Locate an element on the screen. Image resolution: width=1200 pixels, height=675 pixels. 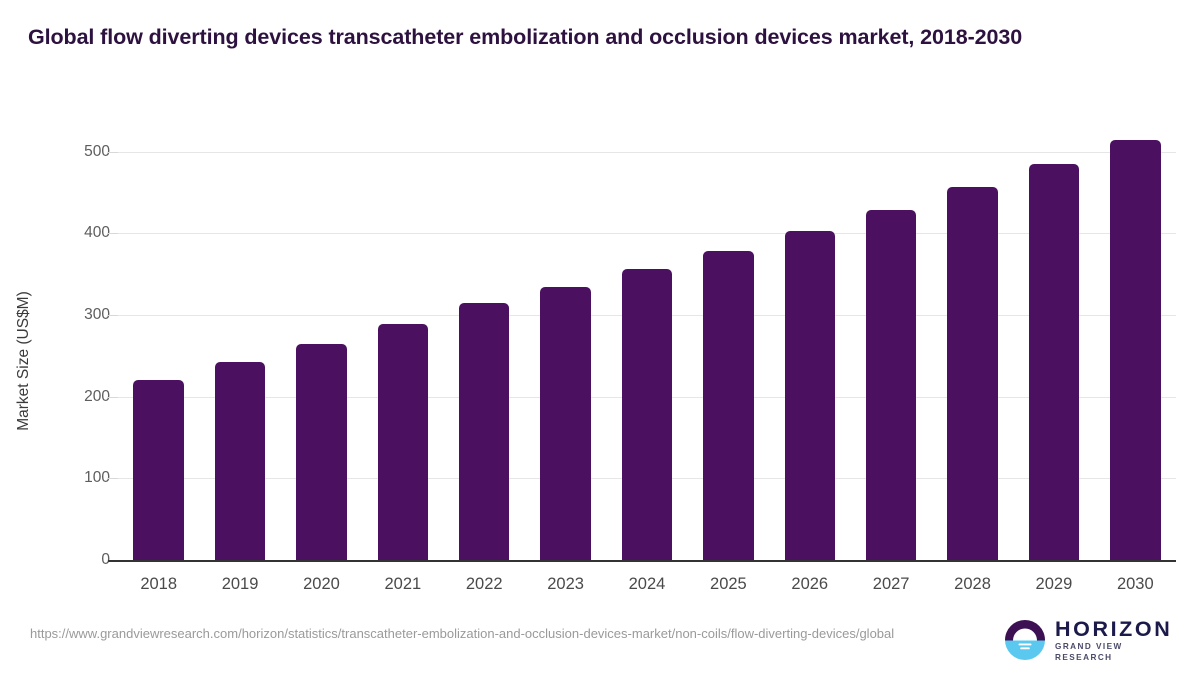
x-axis-tick-label: 2021 is located at coordinates (403, 584).